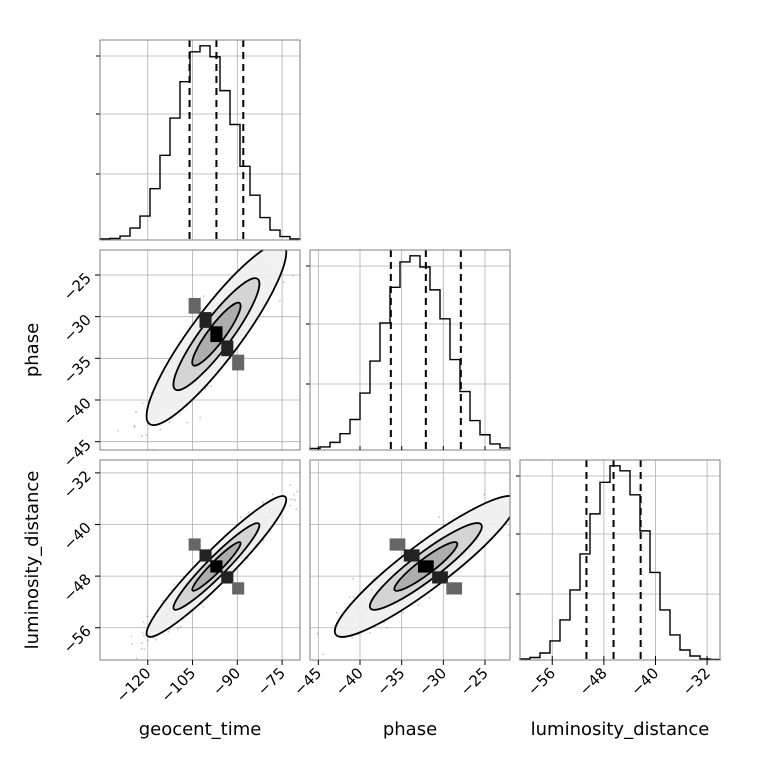  Describe the element at coordinates (410, 352) in the screenshot. I see `histogram-phase` at that location.